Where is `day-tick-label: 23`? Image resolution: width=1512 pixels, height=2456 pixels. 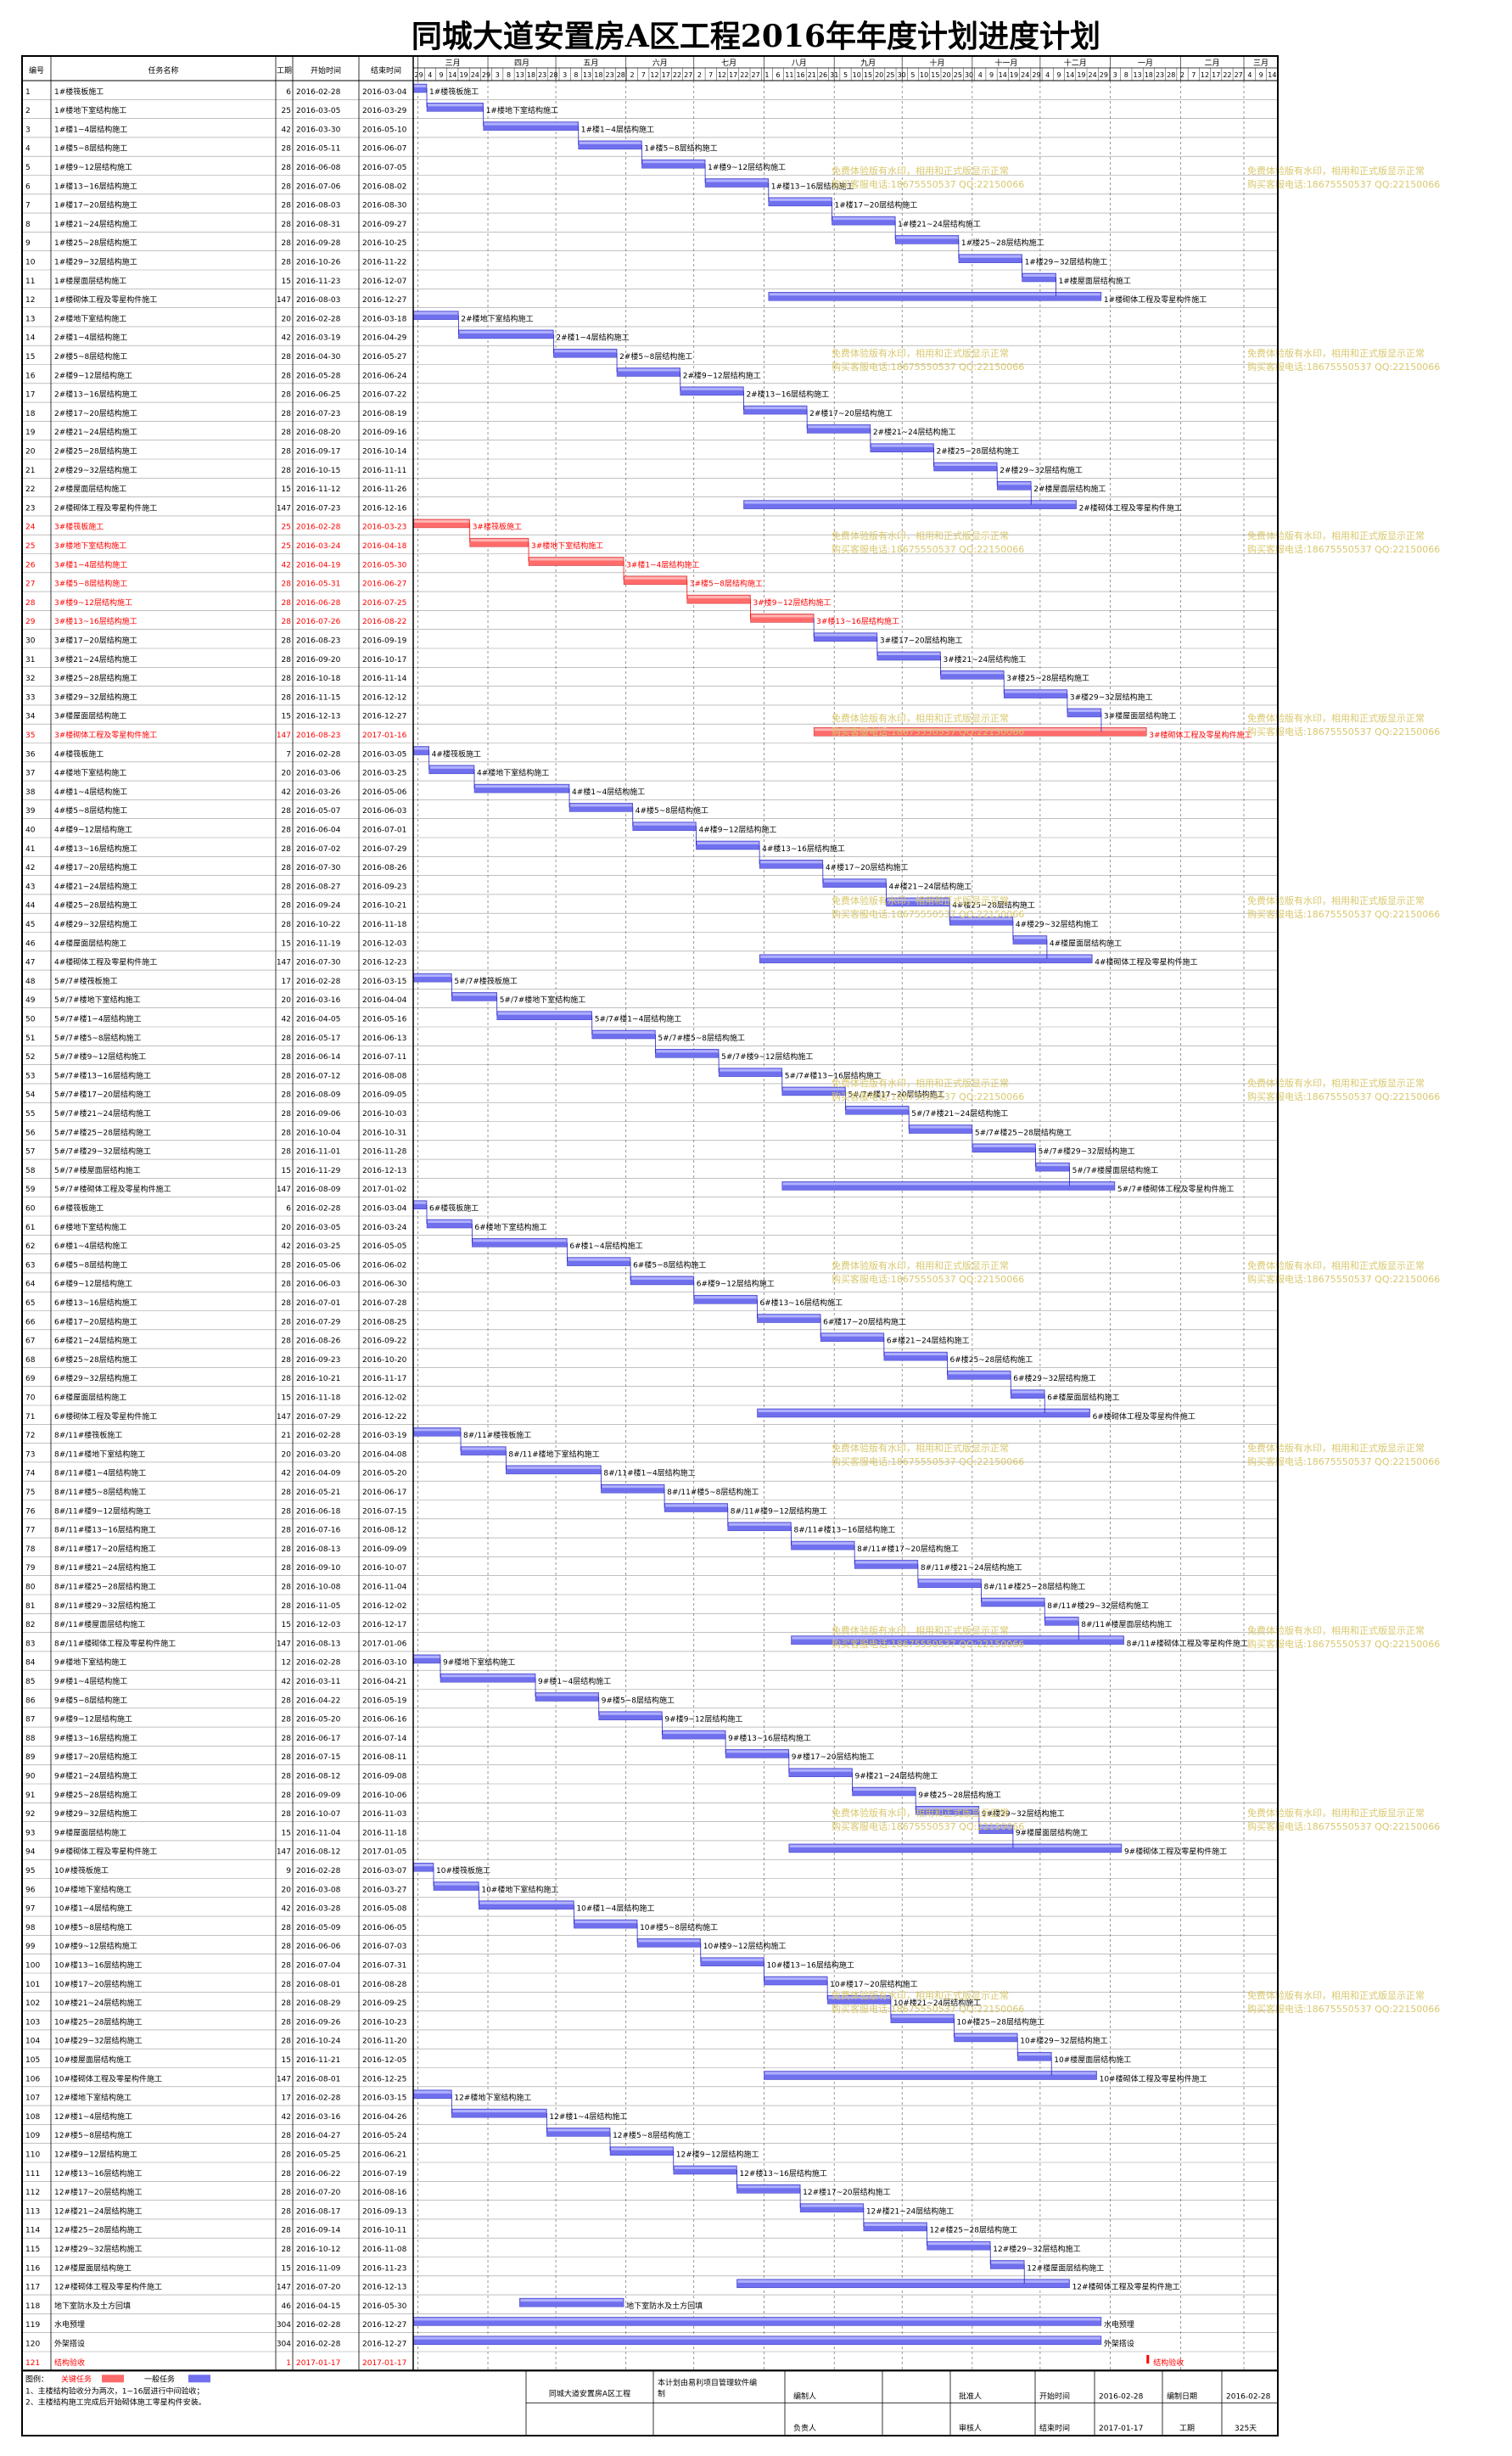
day-tick-label: 23 is located at coordinates (1160, 75).